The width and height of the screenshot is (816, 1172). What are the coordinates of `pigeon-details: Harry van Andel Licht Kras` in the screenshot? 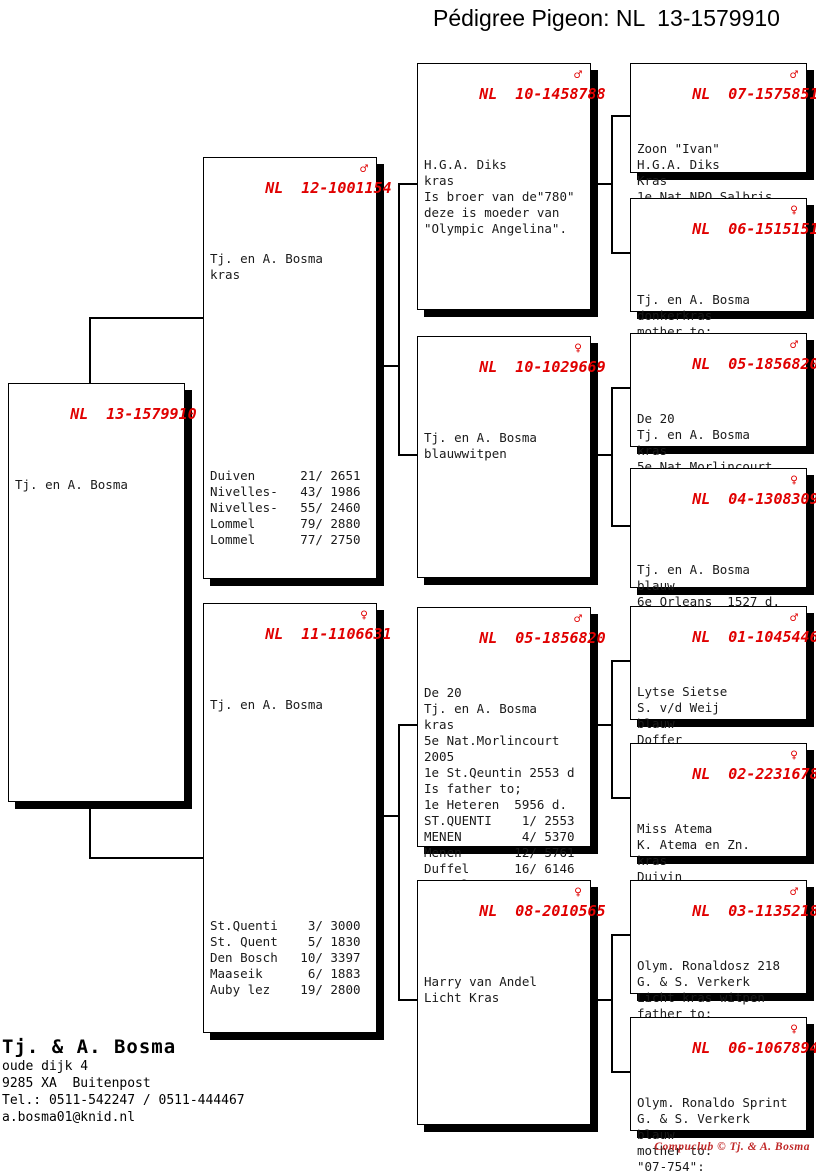 It's located at (480, 989).